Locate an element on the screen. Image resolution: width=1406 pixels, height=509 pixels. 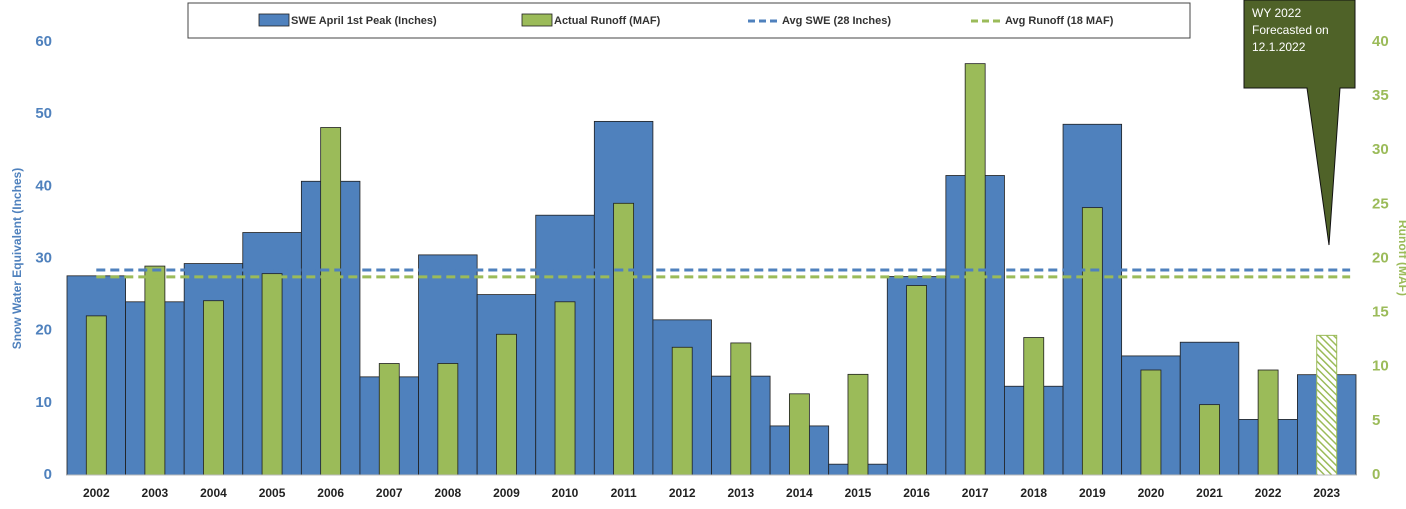
y-tick-label: 0 is located at coordinates (48, 474).